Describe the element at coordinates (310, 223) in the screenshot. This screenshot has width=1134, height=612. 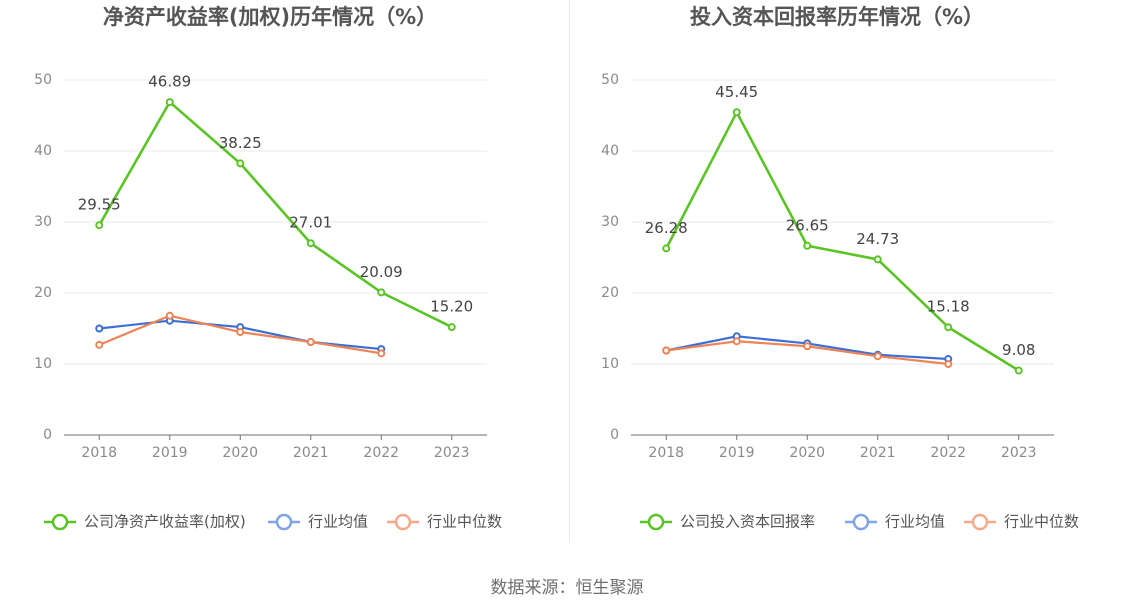
I see `data-label: 27.01` at that location.